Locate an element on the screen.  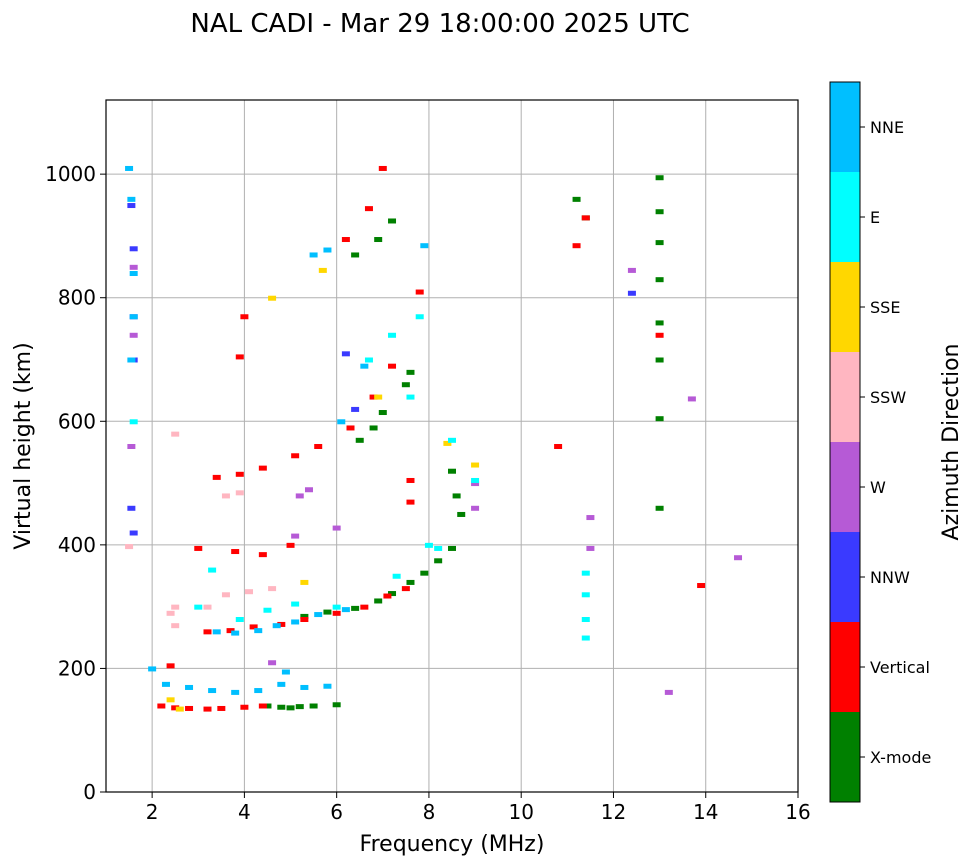
colorbar-tick-label: E is located at coordinates (875, 217).